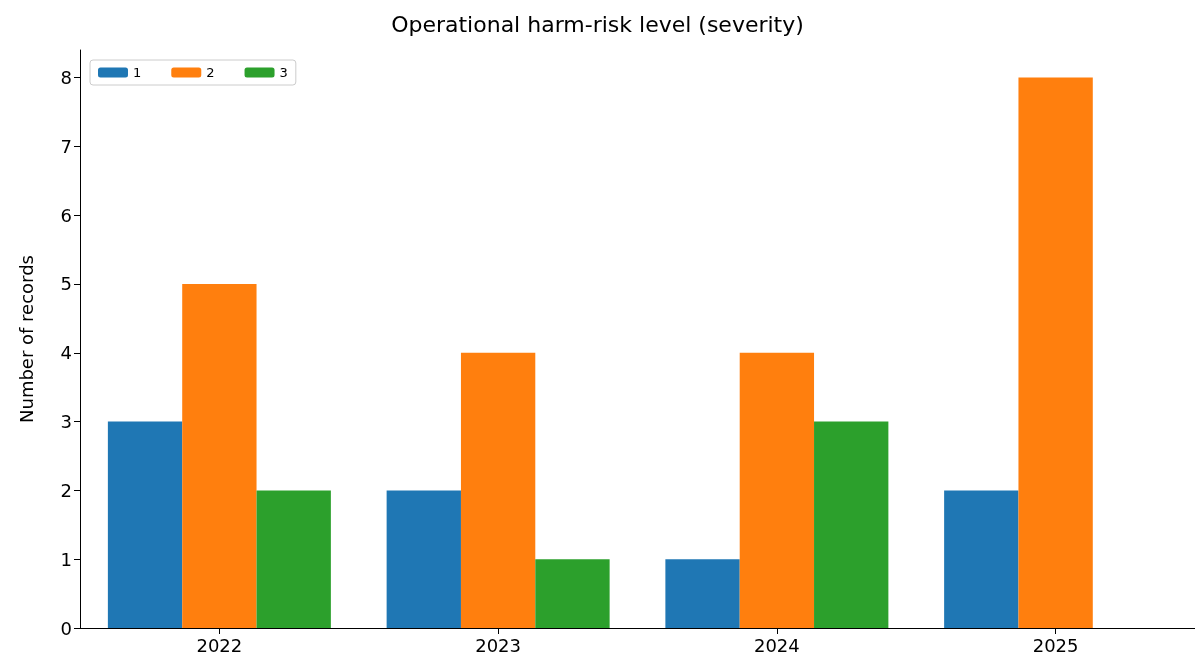 The width and height of the screenshot is (1195, 669). Describe the element at coordinates (210, 72) in the screenshot. I see `legend-label: 2` at that location.